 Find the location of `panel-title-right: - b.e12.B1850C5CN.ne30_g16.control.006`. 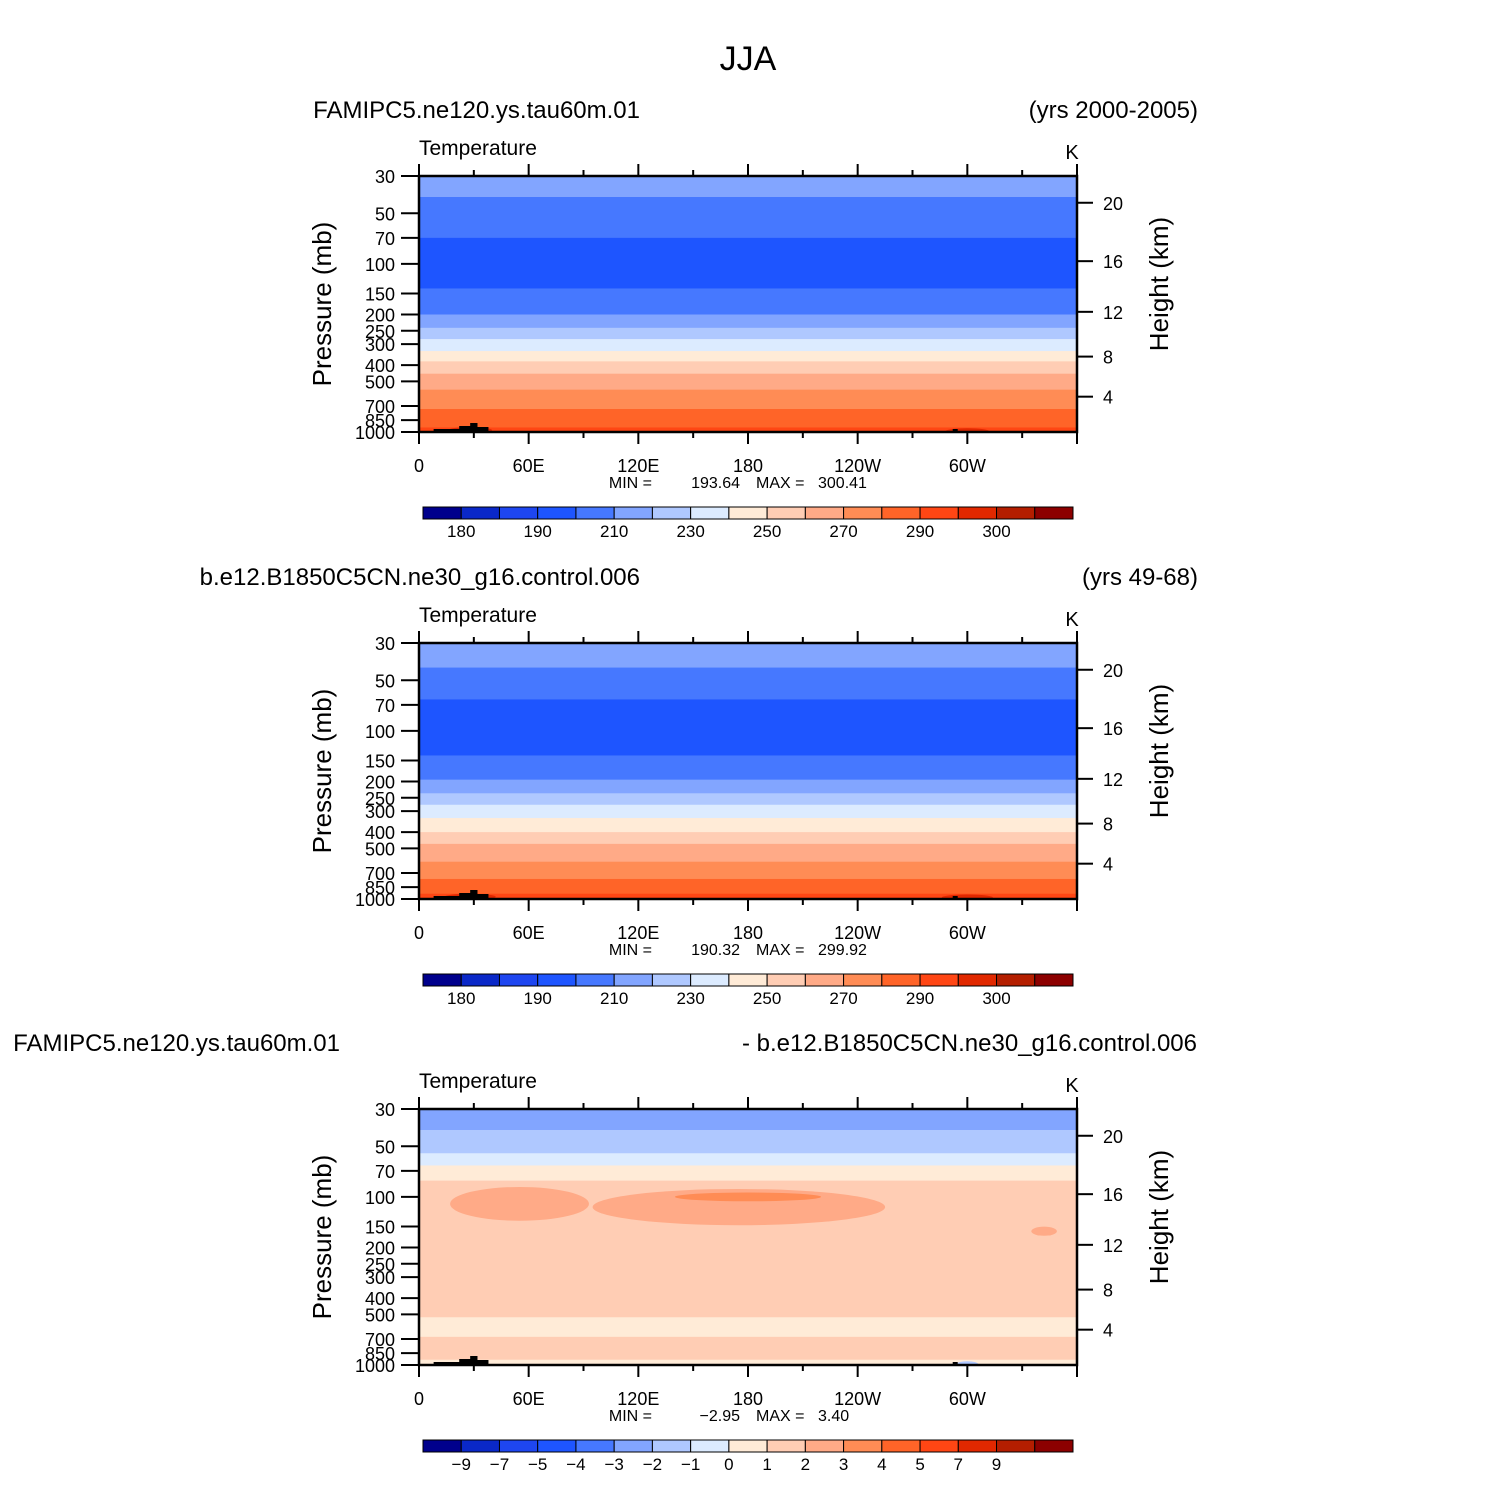

panel-title-right: - b.e12.B1850C5CN.ne30_g16.control.006 is located at coordinates (969, 1043).